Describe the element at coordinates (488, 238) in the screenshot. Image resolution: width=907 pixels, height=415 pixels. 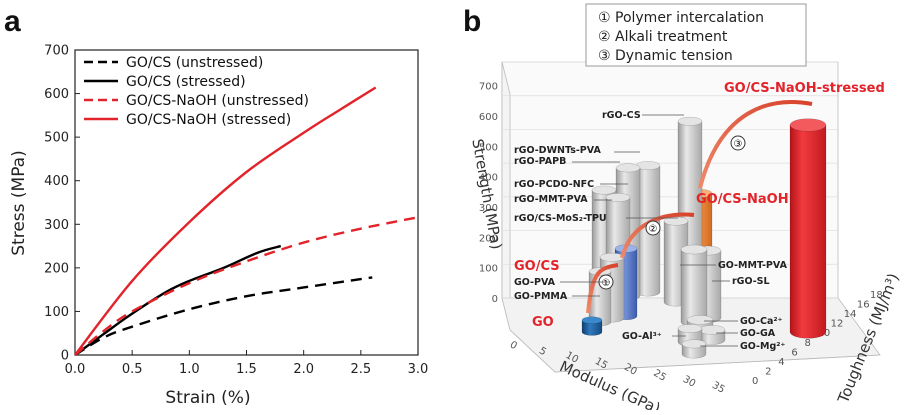
I see `strength-tick-label: 200` at that location.